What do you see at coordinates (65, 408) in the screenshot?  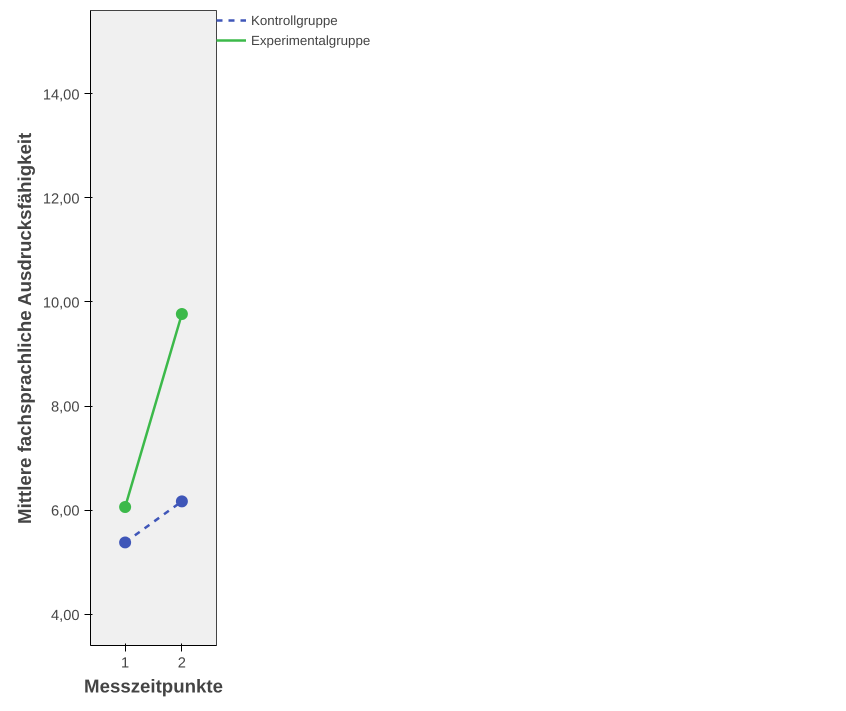 I see `y-tick-label: 8,00` at bounding box center [65, 408].